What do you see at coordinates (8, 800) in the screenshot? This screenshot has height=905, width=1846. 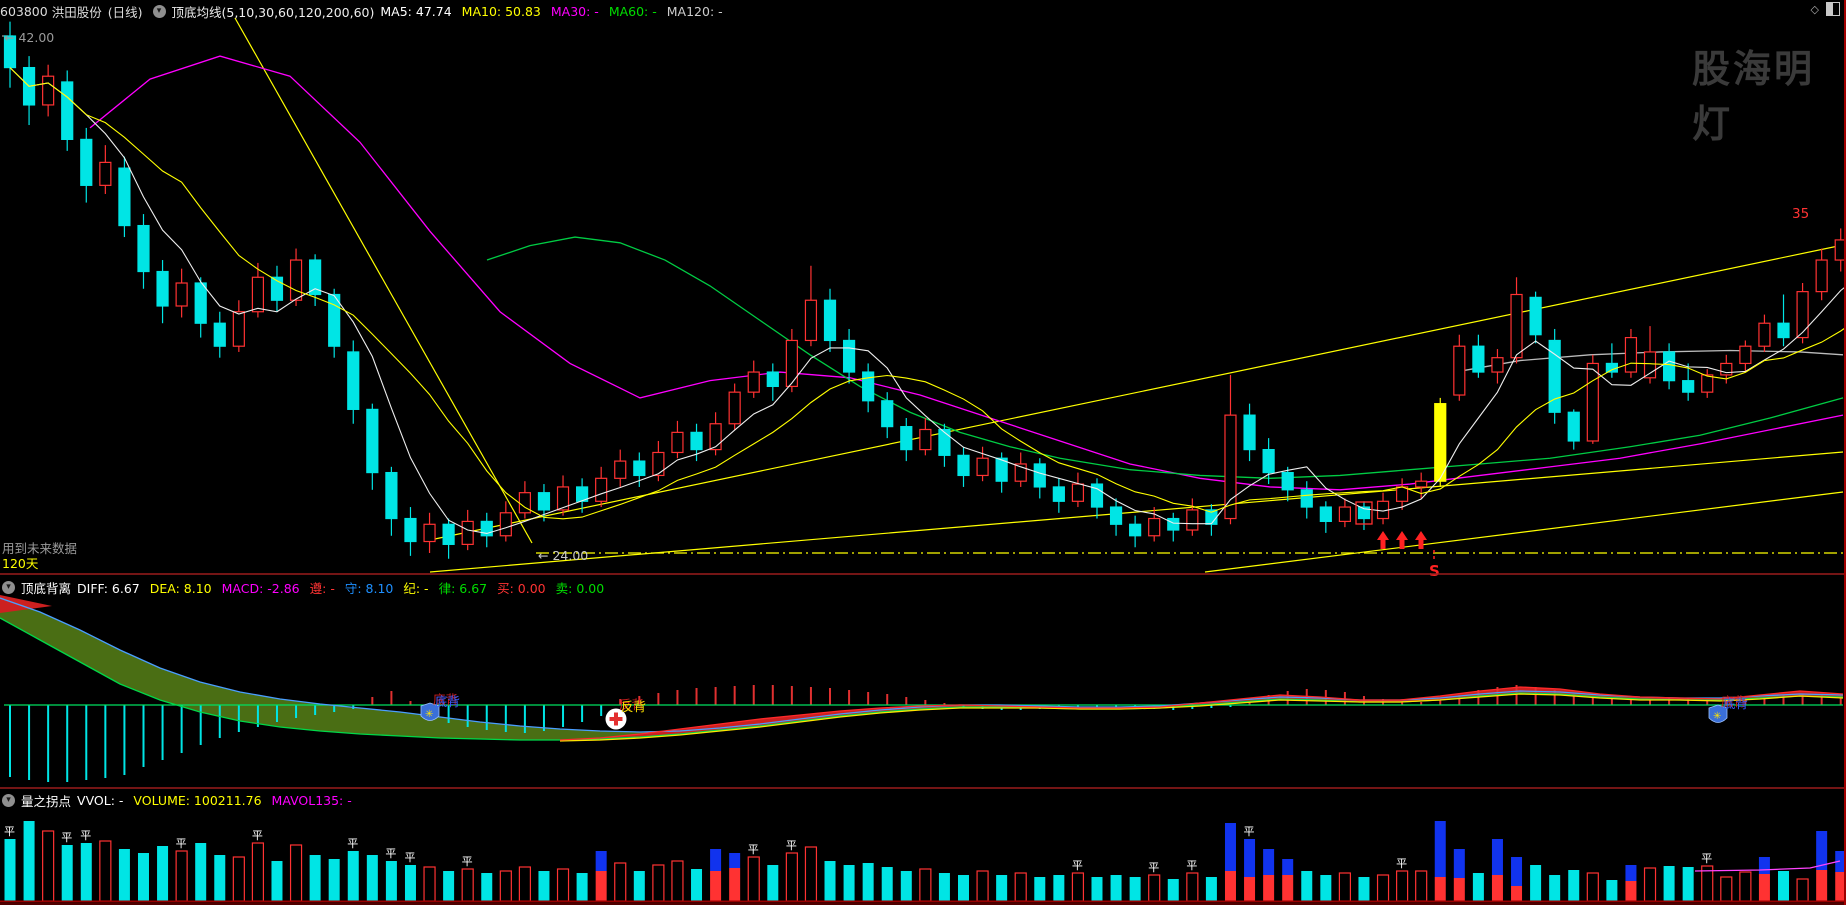 I see `volume-dropdown-icon: ▾` at bounding box center [8, 800].